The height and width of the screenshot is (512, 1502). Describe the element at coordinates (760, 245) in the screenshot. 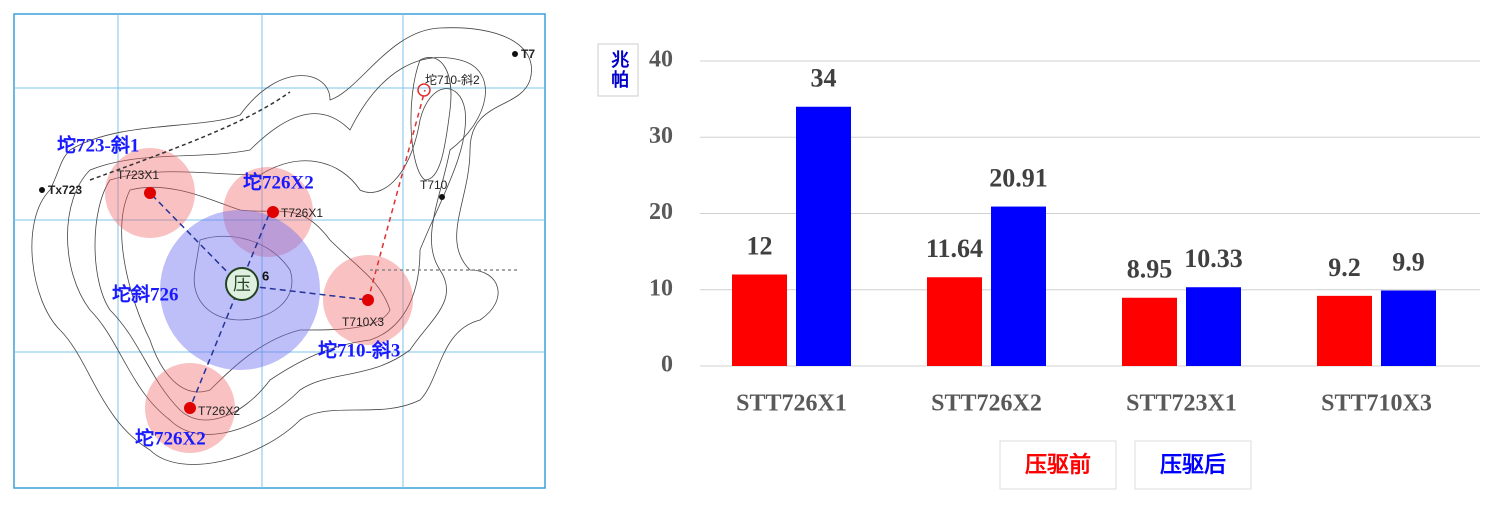

I see `value-label: 12` at that location.